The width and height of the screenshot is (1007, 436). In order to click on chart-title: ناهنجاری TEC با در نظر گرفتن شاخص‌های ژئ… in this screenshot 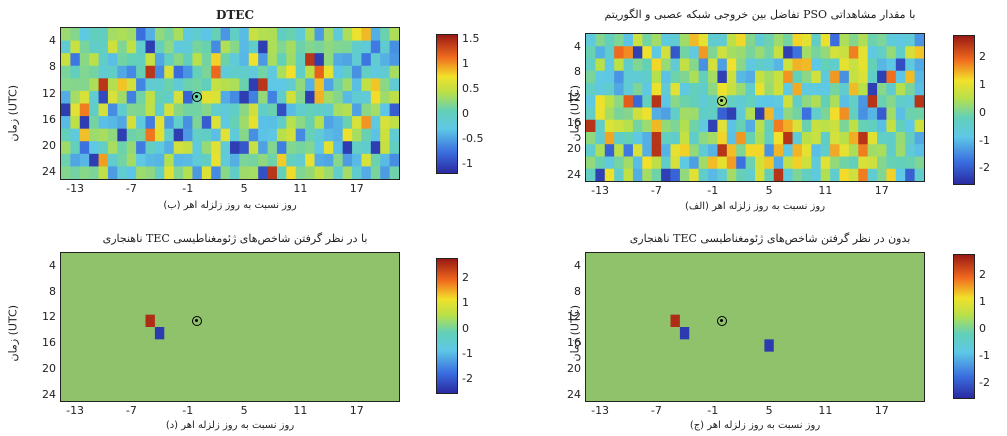, I will do `click(235, 238)`.